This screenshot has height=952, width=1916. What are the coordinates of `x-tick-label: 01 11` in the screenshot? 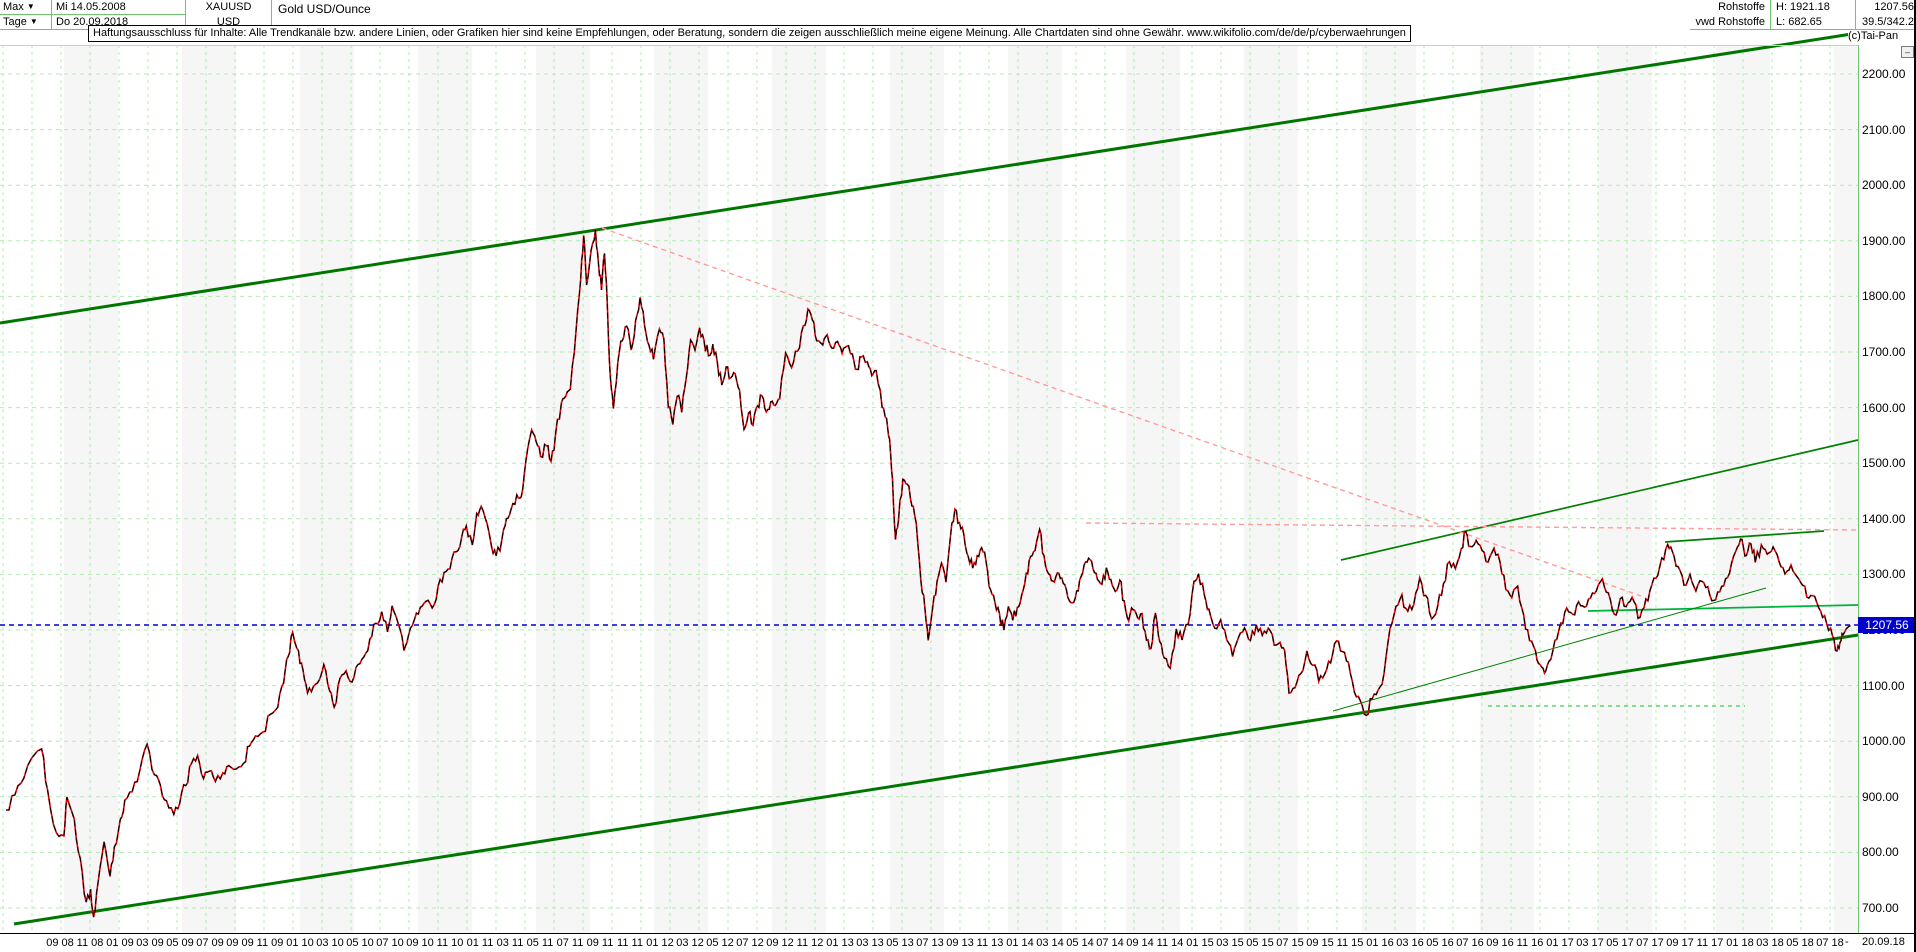 It's located at (480, 943).